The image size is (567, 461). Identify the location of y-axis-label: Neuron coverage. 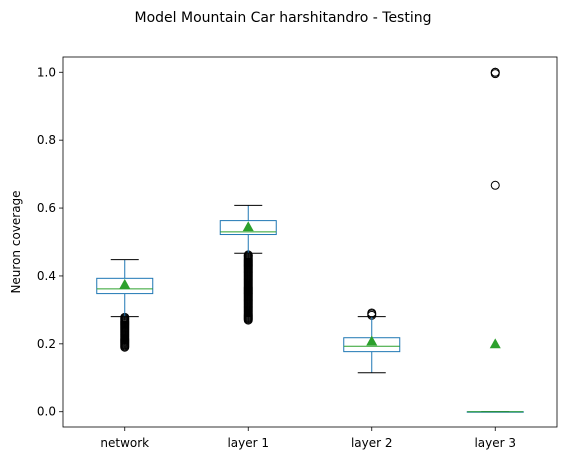
(16, 241).